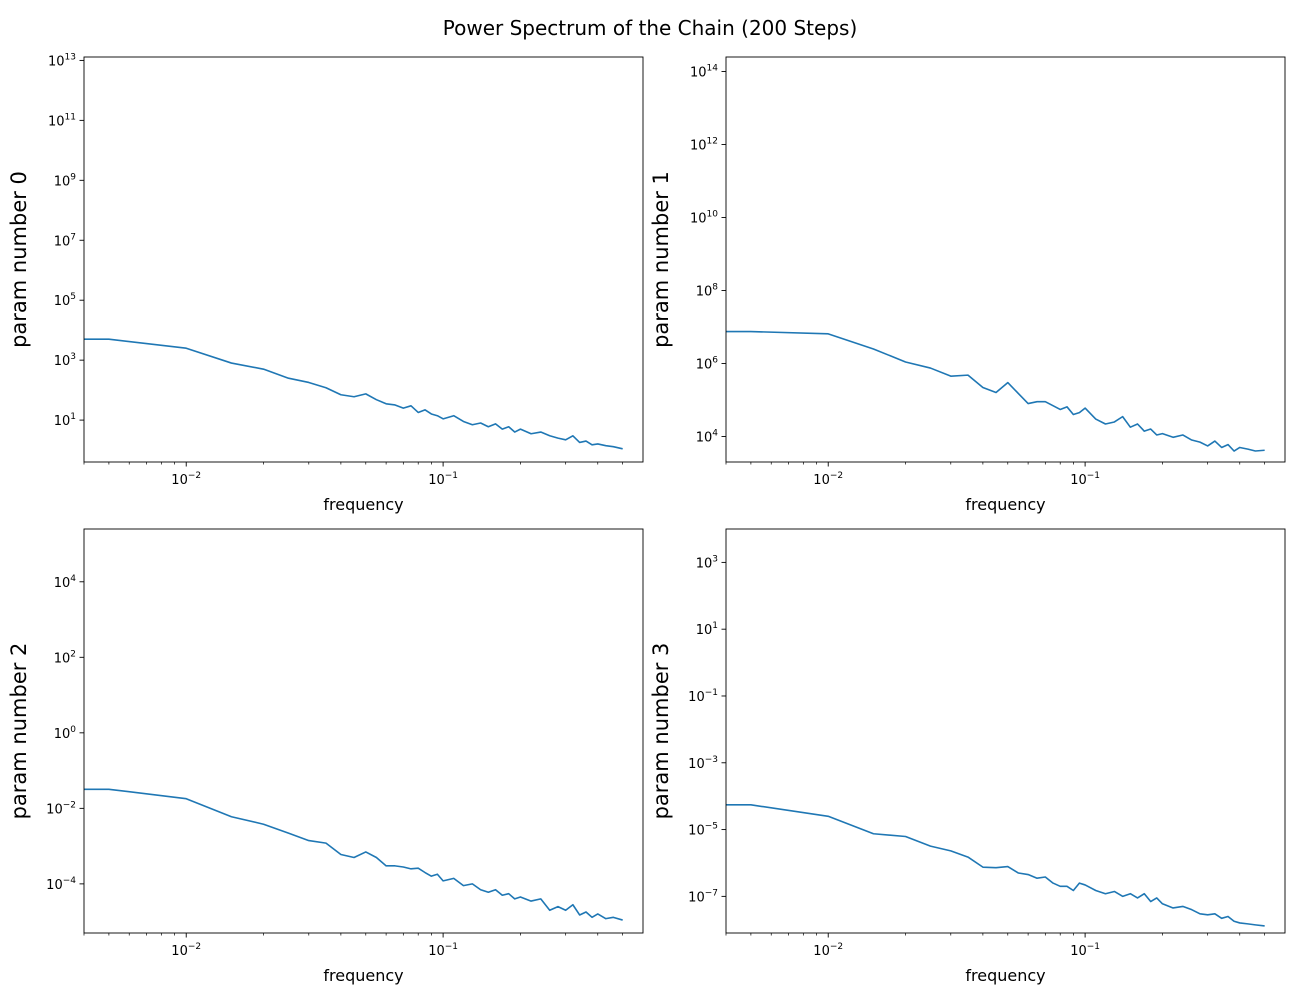 The image size is (1300, 1000). Describe the element at coordinates (61, 808) in the screenshot. I see `y-tick-label: 10⁻²` at that location.